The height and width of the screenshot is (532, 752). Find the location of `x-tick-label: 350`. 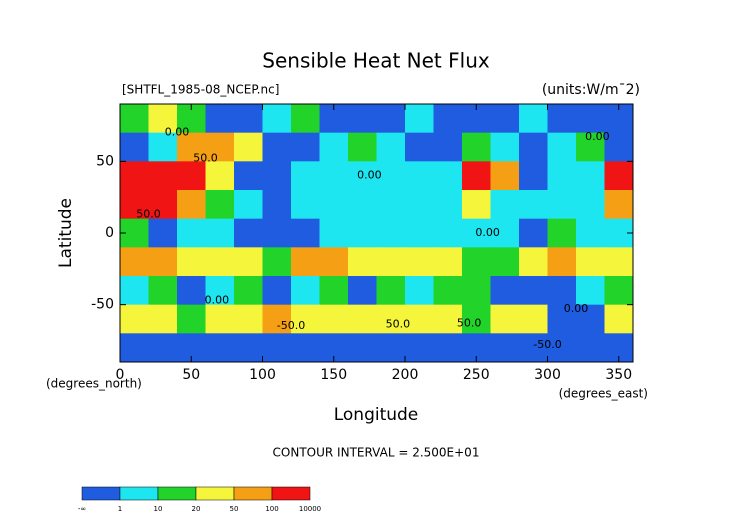

x-tick-label: 350 is located at coordinates (618, 375).